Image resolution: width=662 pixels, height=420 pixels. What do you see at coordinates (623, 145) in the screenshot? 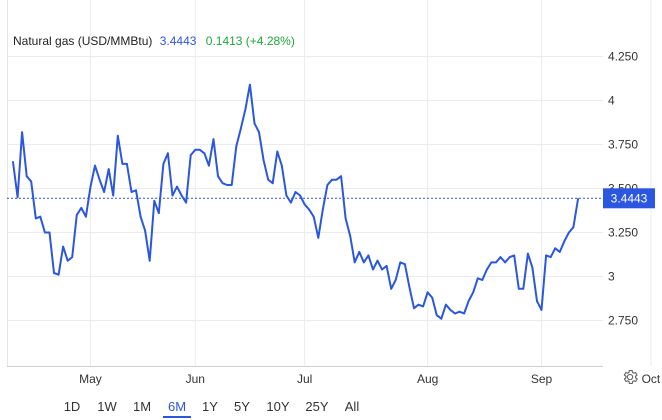
I see `y-tick-label: 3.750` at bounding box center [623, 145].